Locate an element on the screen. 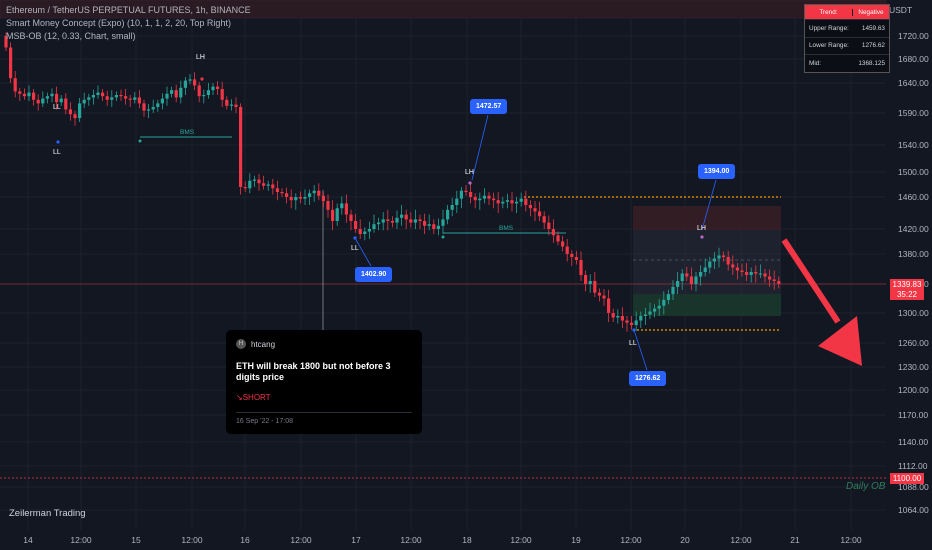  trend-value: Negative is located at coordinates (871, 12).